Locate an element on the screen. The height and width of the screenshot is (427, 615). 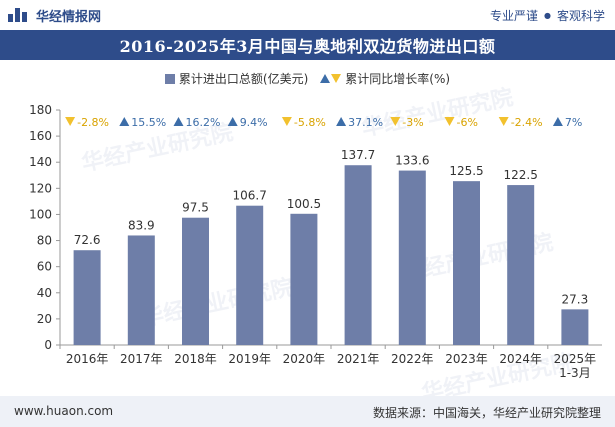
bar-value-label: 137.7 is located at coordinates (358, 155).